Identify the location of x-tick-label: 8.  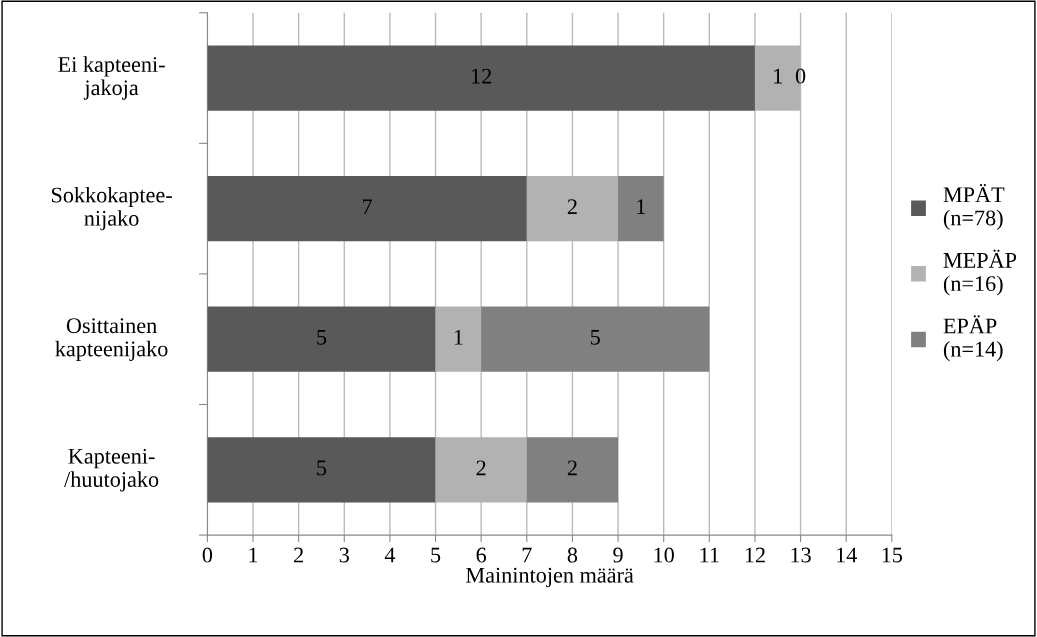
(572, 555).